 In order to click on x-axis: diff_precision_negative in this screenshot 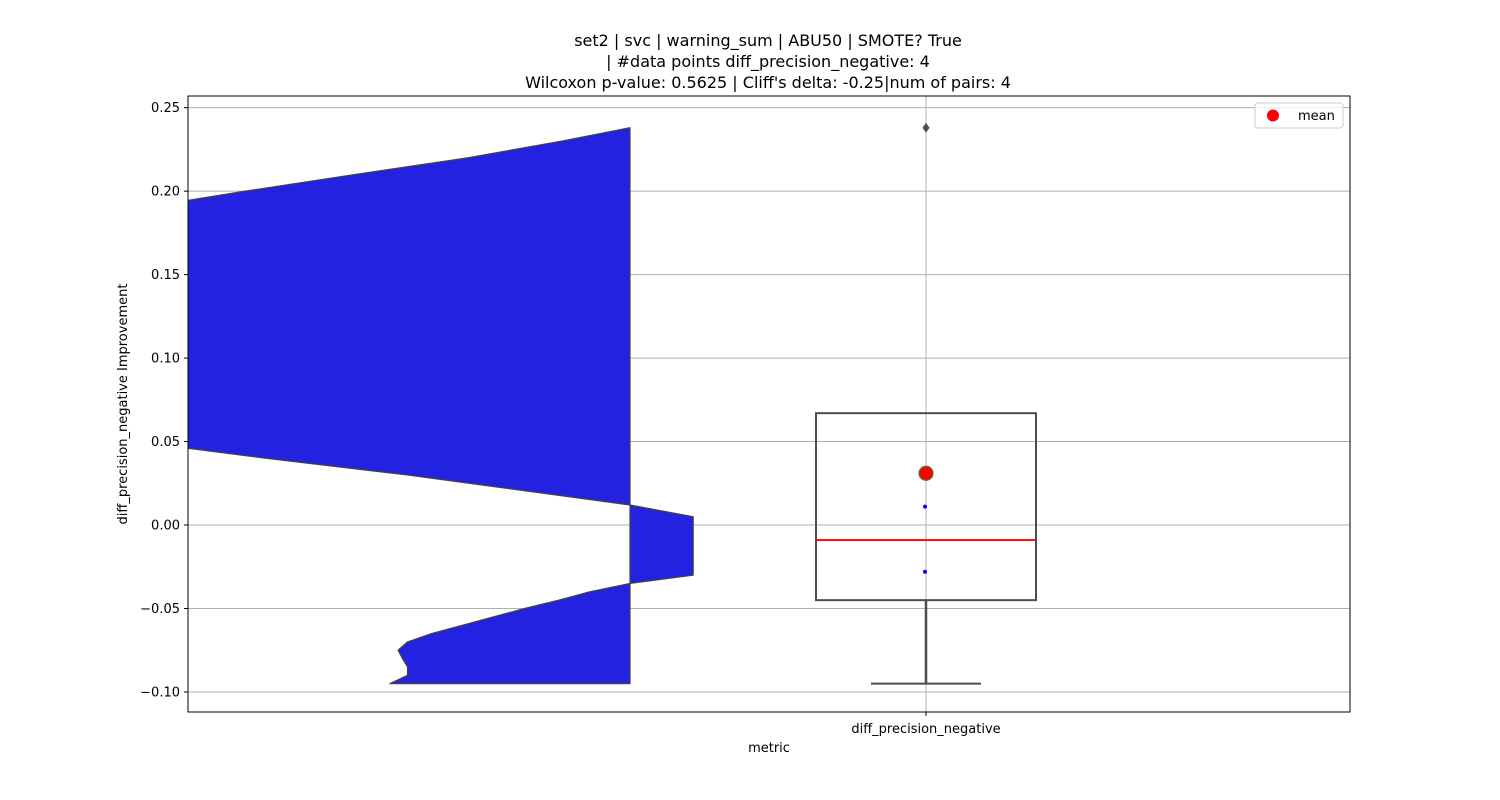, I will do `click(926, 724)`.